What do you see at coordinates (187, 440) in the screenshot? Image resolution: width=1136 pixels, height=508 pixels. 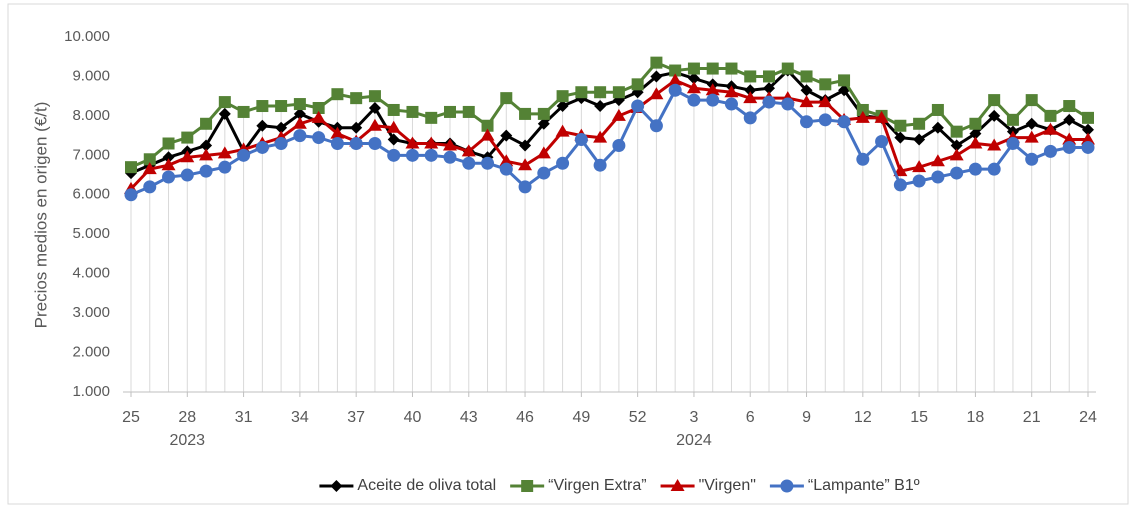 I see `x-group-label: 2023` at bounding box center [187, 440].